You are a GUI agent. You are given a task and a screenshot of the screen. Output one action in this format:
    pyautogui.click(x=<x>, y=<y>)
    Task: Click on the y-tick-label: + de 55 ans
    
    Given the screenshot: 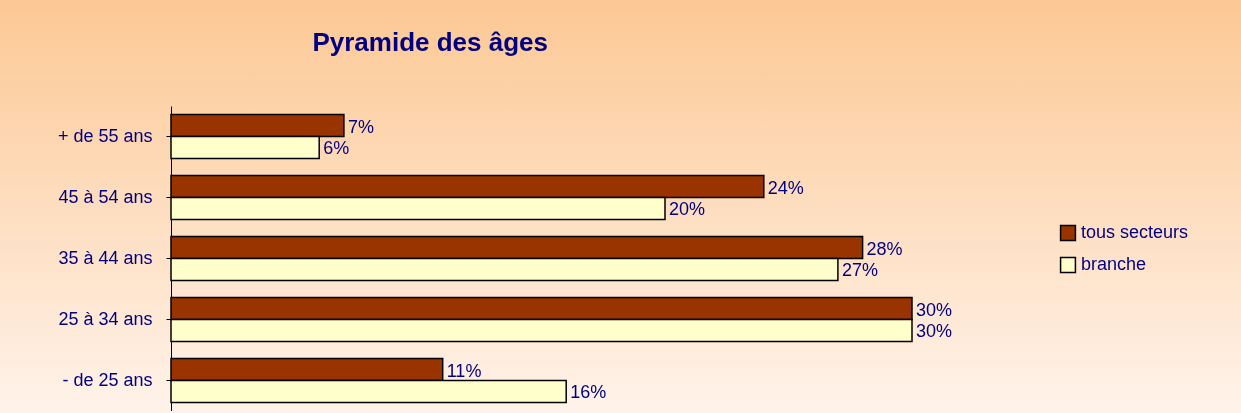 What is the action you would take?
    pyautogui.click(x=105, y=135)
    